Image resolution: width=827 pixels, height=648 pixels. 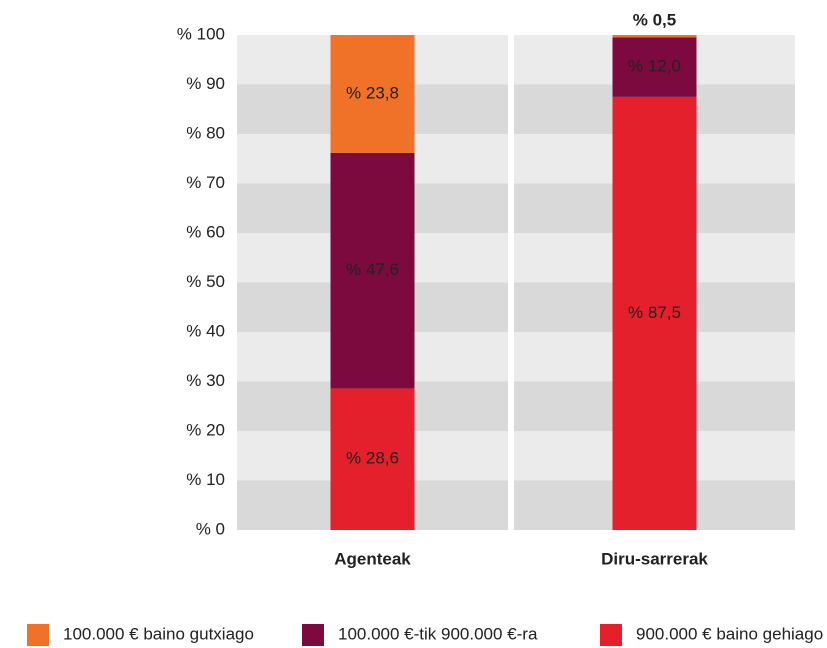 I want to click on value-label: % 0,5, so click(x=654, y=19).